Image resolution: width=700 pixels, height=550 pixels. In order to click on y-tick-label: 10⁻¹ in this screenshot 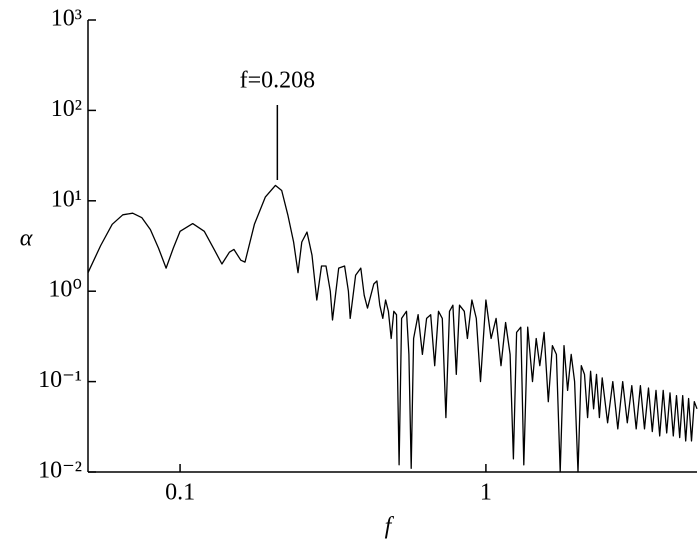, I will do `click(60, 380)`.